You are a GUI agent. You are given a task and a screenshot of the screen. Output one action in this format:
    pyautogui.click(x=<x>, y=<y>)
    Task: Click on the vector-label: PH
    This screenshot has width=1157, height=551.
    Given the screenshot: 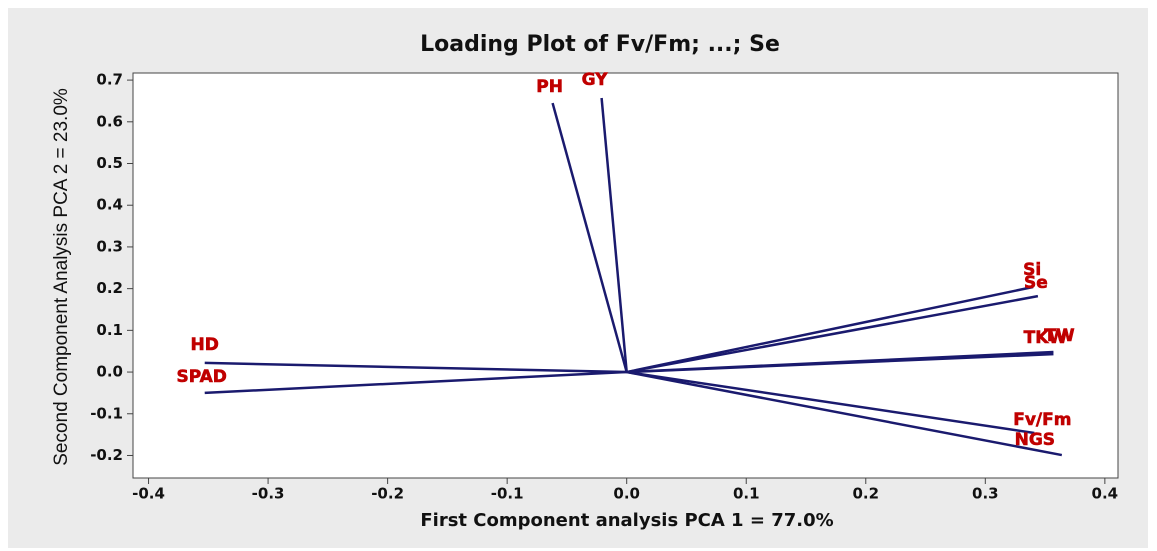 What is the action you would take?
    pyautogui.click(x=549, y=87)
    